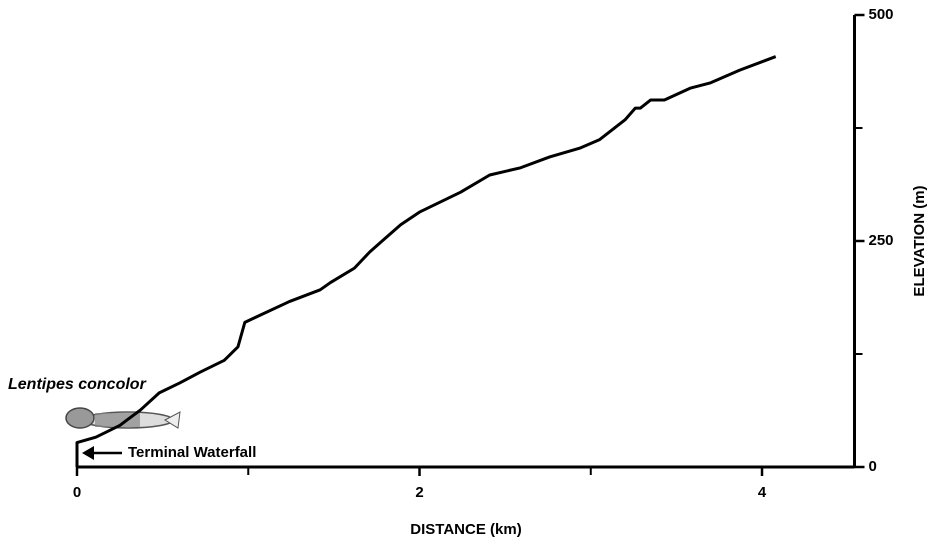  Describe the element at coordinates (77, 492) in the screenshot. I see `x-tick-label: 0` at that location.